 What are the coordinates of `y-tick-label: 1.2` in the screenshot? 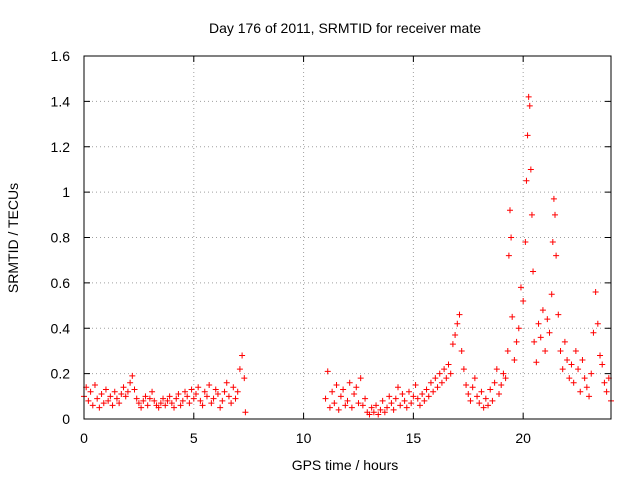 It's located at (61, 147).